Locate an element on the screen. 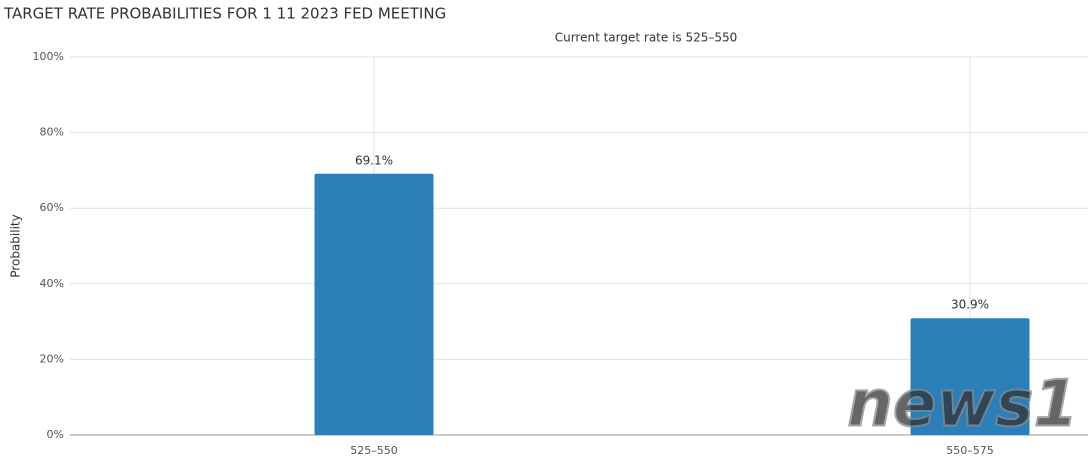 This screenshot has height=460, width=1088. value-label: 69.1% is located at coordinates (374, 160).